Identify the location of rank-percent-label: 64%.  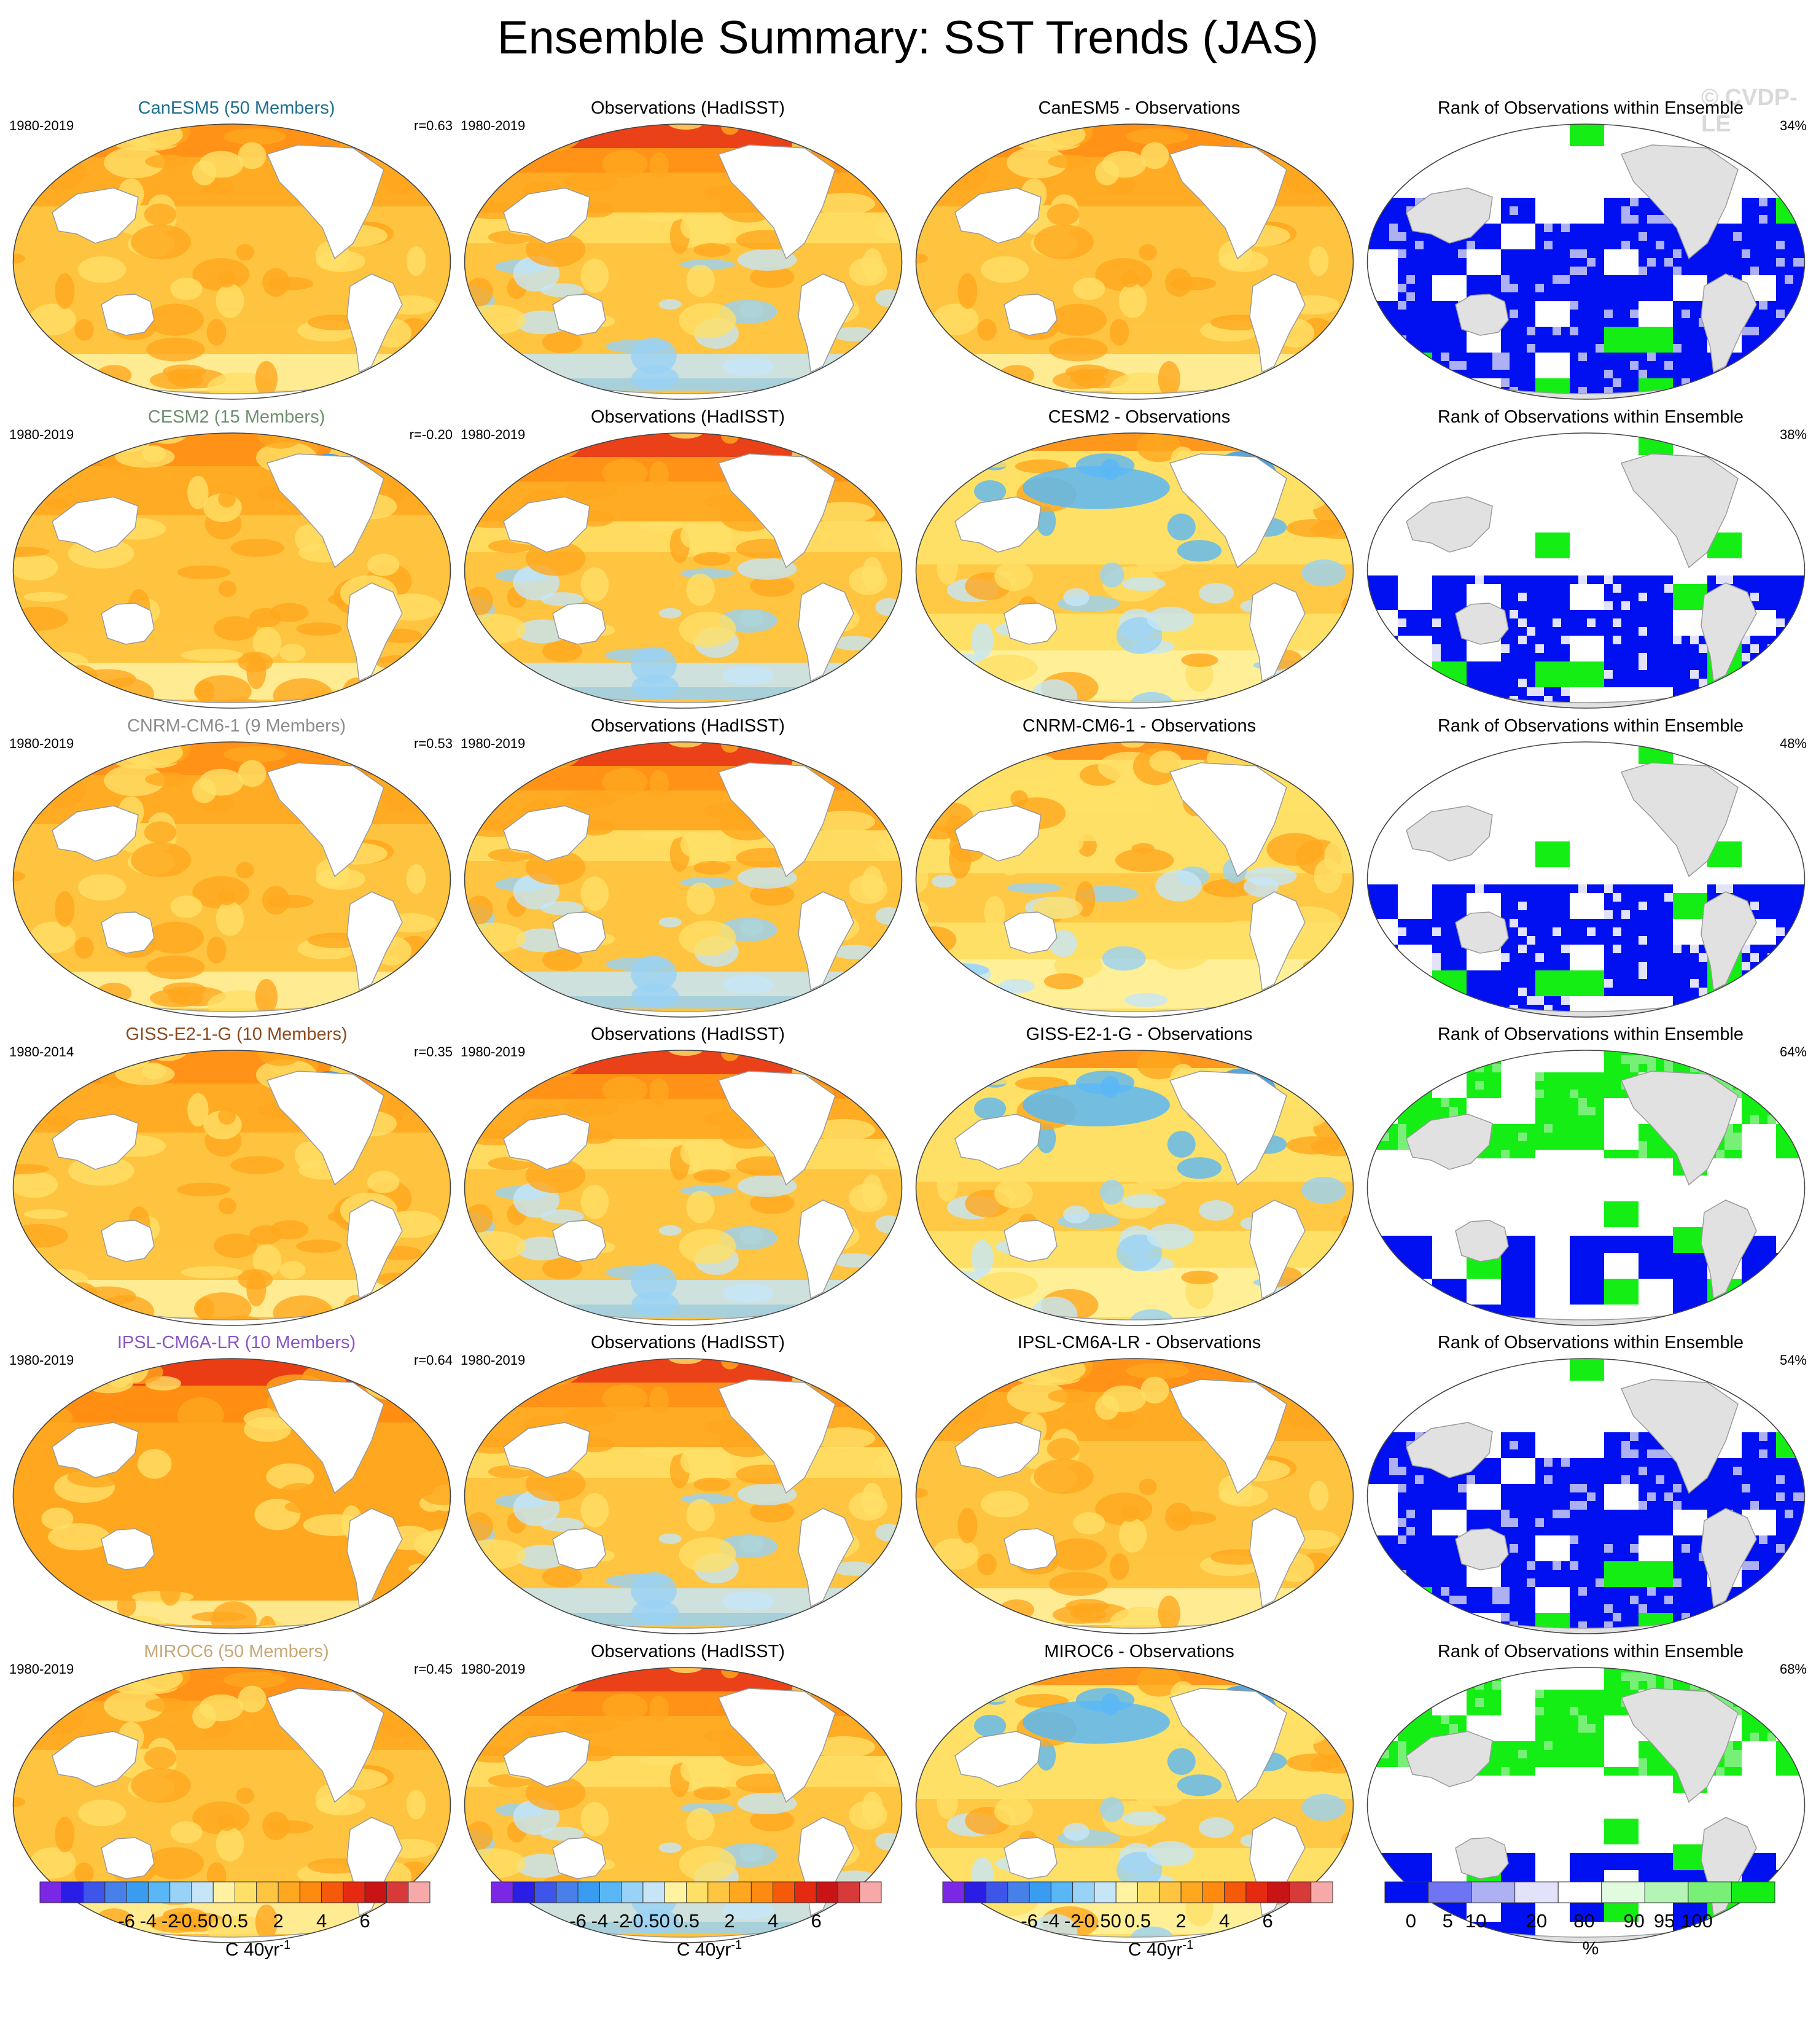
(1793, 1051).